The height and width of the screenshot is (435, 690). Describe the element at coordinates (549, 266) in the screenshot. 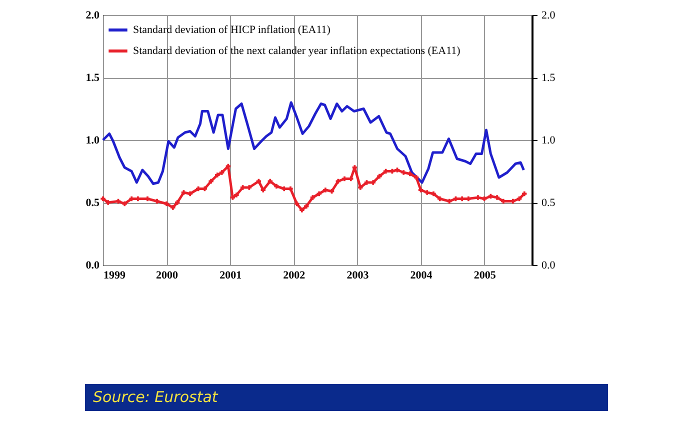

I see `y2-tick-label: 0.0` at that location.